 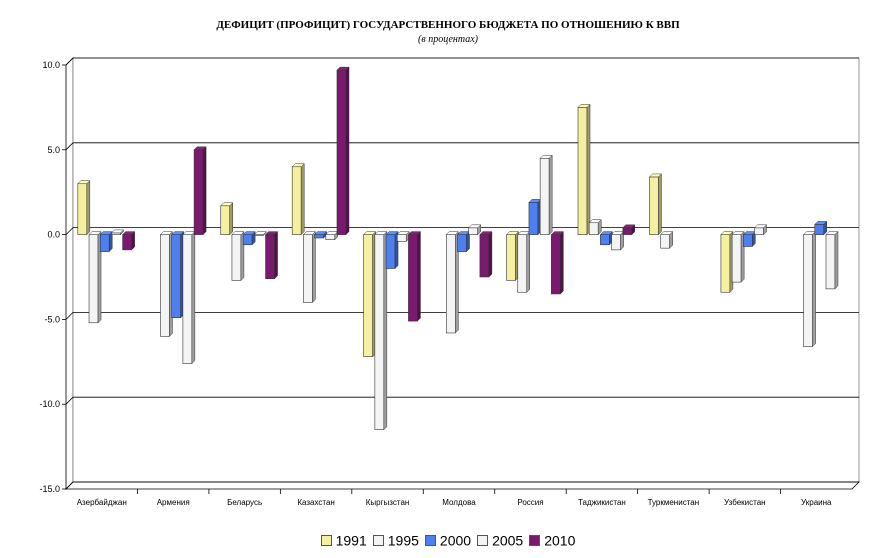 What do you see at coordinates (69, 273) in the screenshot?
I see `left-wall` at bounding box center [69, 273].